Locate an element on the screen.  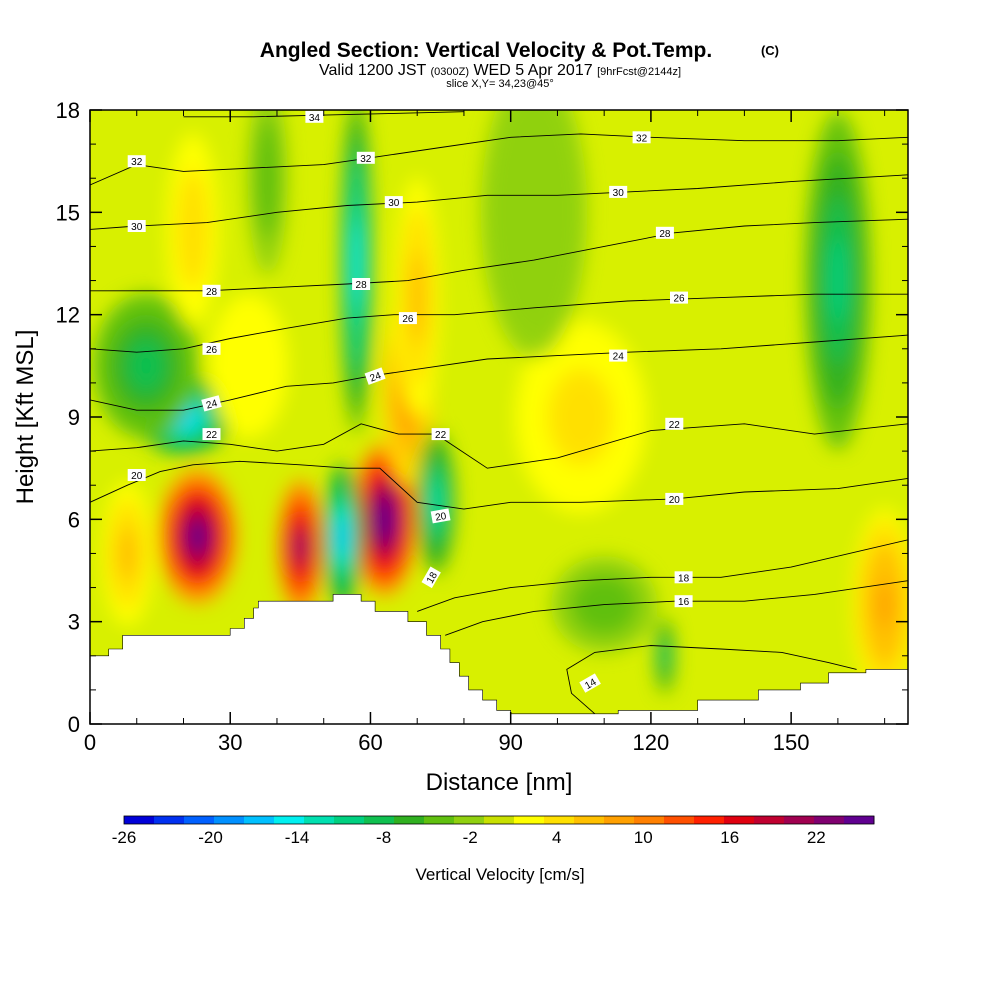
colorbar-tick-label: -2 is located at coordinates (470, 837).